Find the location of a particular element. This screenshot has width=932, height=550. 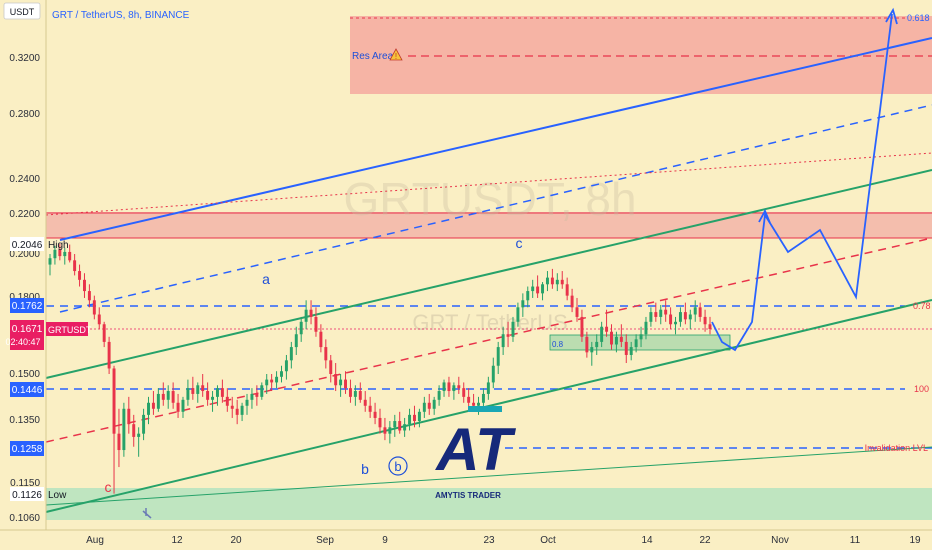

wave-b-circled-label: b is located at coordinates (397, 466).